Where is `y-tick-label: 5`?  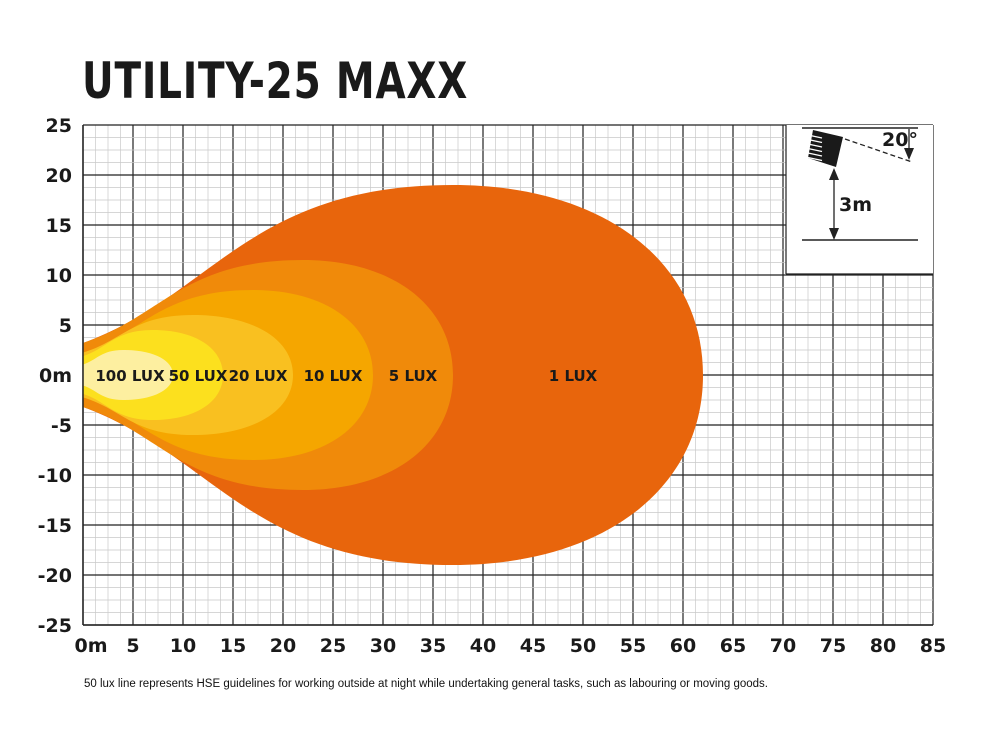 y-tick-label: 5 is located at coordinates (65, 326).